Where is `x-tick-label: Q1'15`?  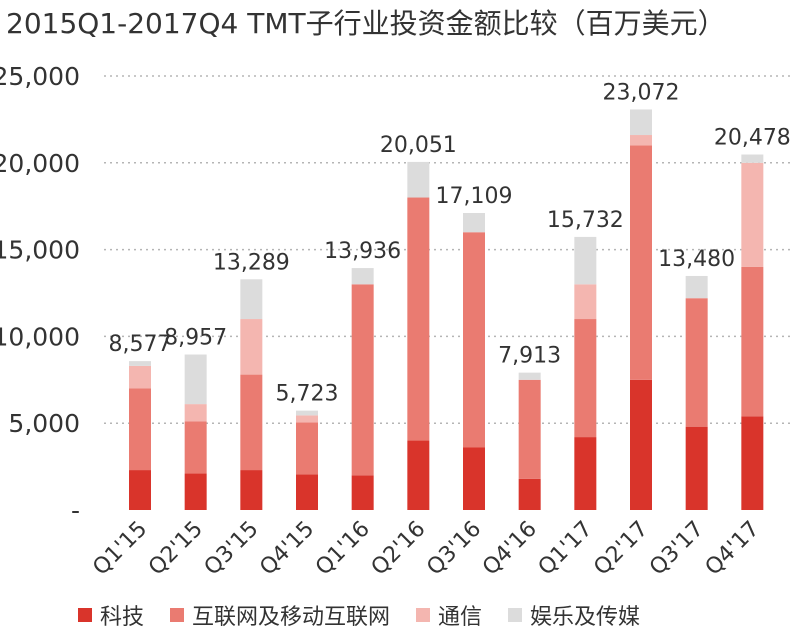
x-tick-label: Q1'15 is located at coordinates (120, 549).